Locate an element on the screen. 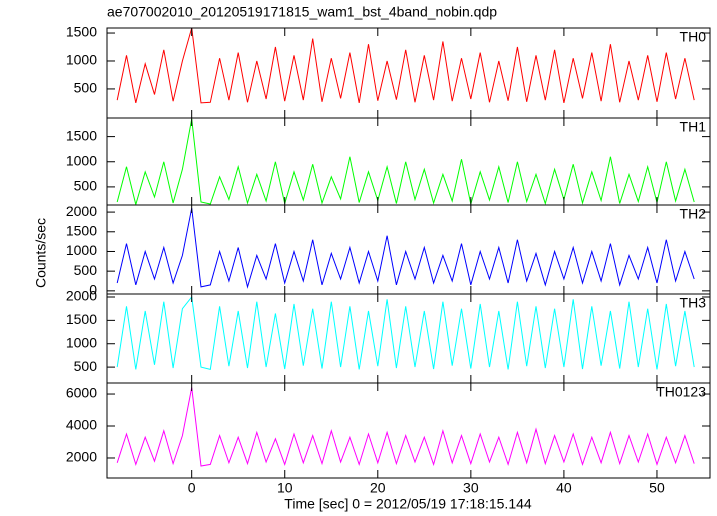  panel-label: TH0123 is located at coordinates (681, 392).